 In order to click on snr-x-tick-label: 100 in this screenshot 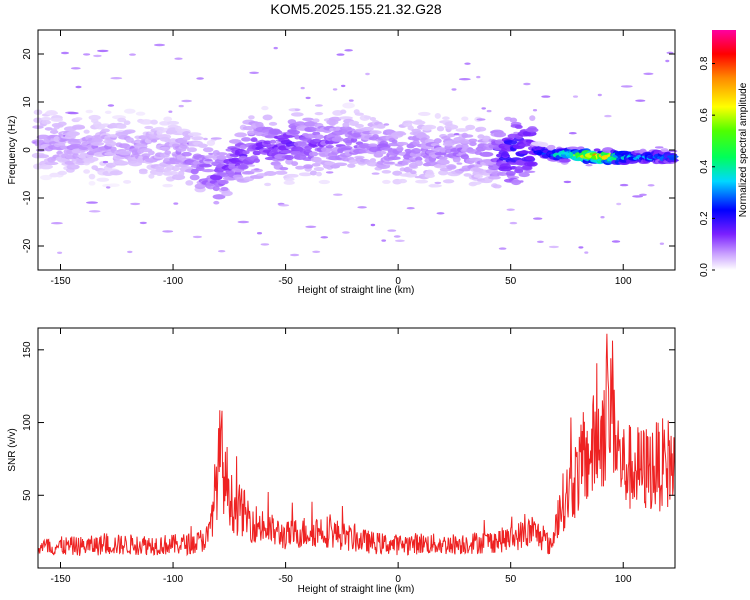, I will do `click(623, 579)`.